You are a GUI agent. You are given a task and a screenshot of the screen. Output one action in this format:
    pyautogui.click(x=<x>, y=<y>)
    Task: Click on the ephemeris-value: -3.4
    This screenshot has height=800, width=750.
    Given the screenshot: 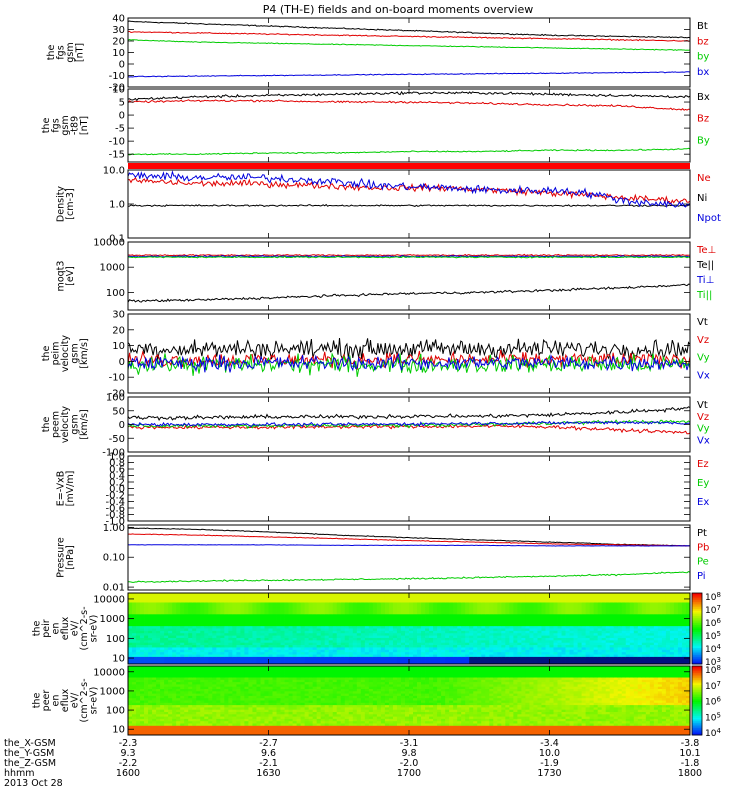 What is the action you would take?
    pyautogui.click(x=549, y=743)
    